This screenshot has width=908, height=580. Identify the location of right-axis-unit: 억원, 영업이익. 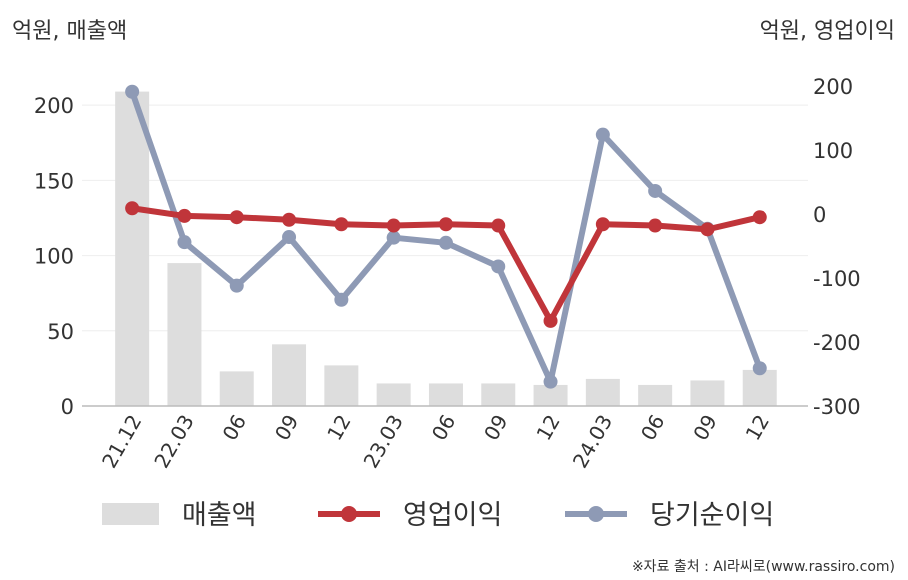
(827, 31).